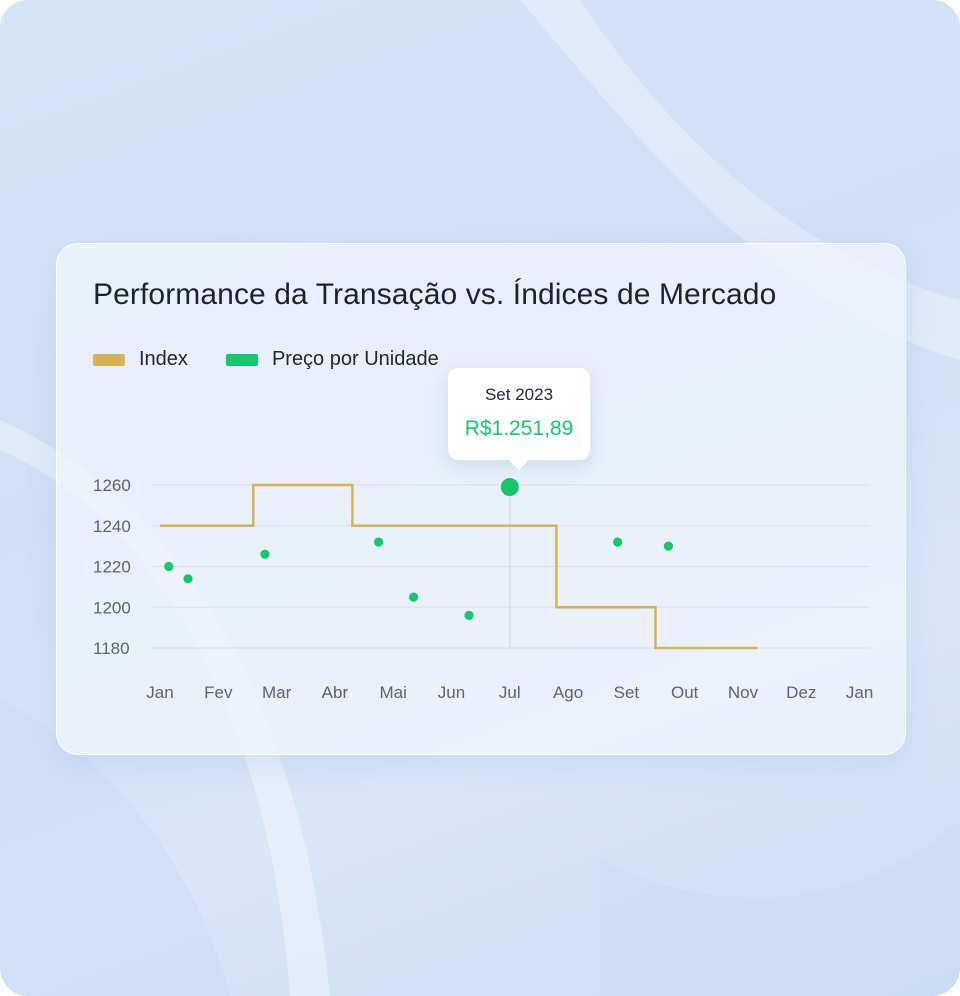 This screenshot has height=996, width=960. I want to click on index-step-line, so click(459, 566).